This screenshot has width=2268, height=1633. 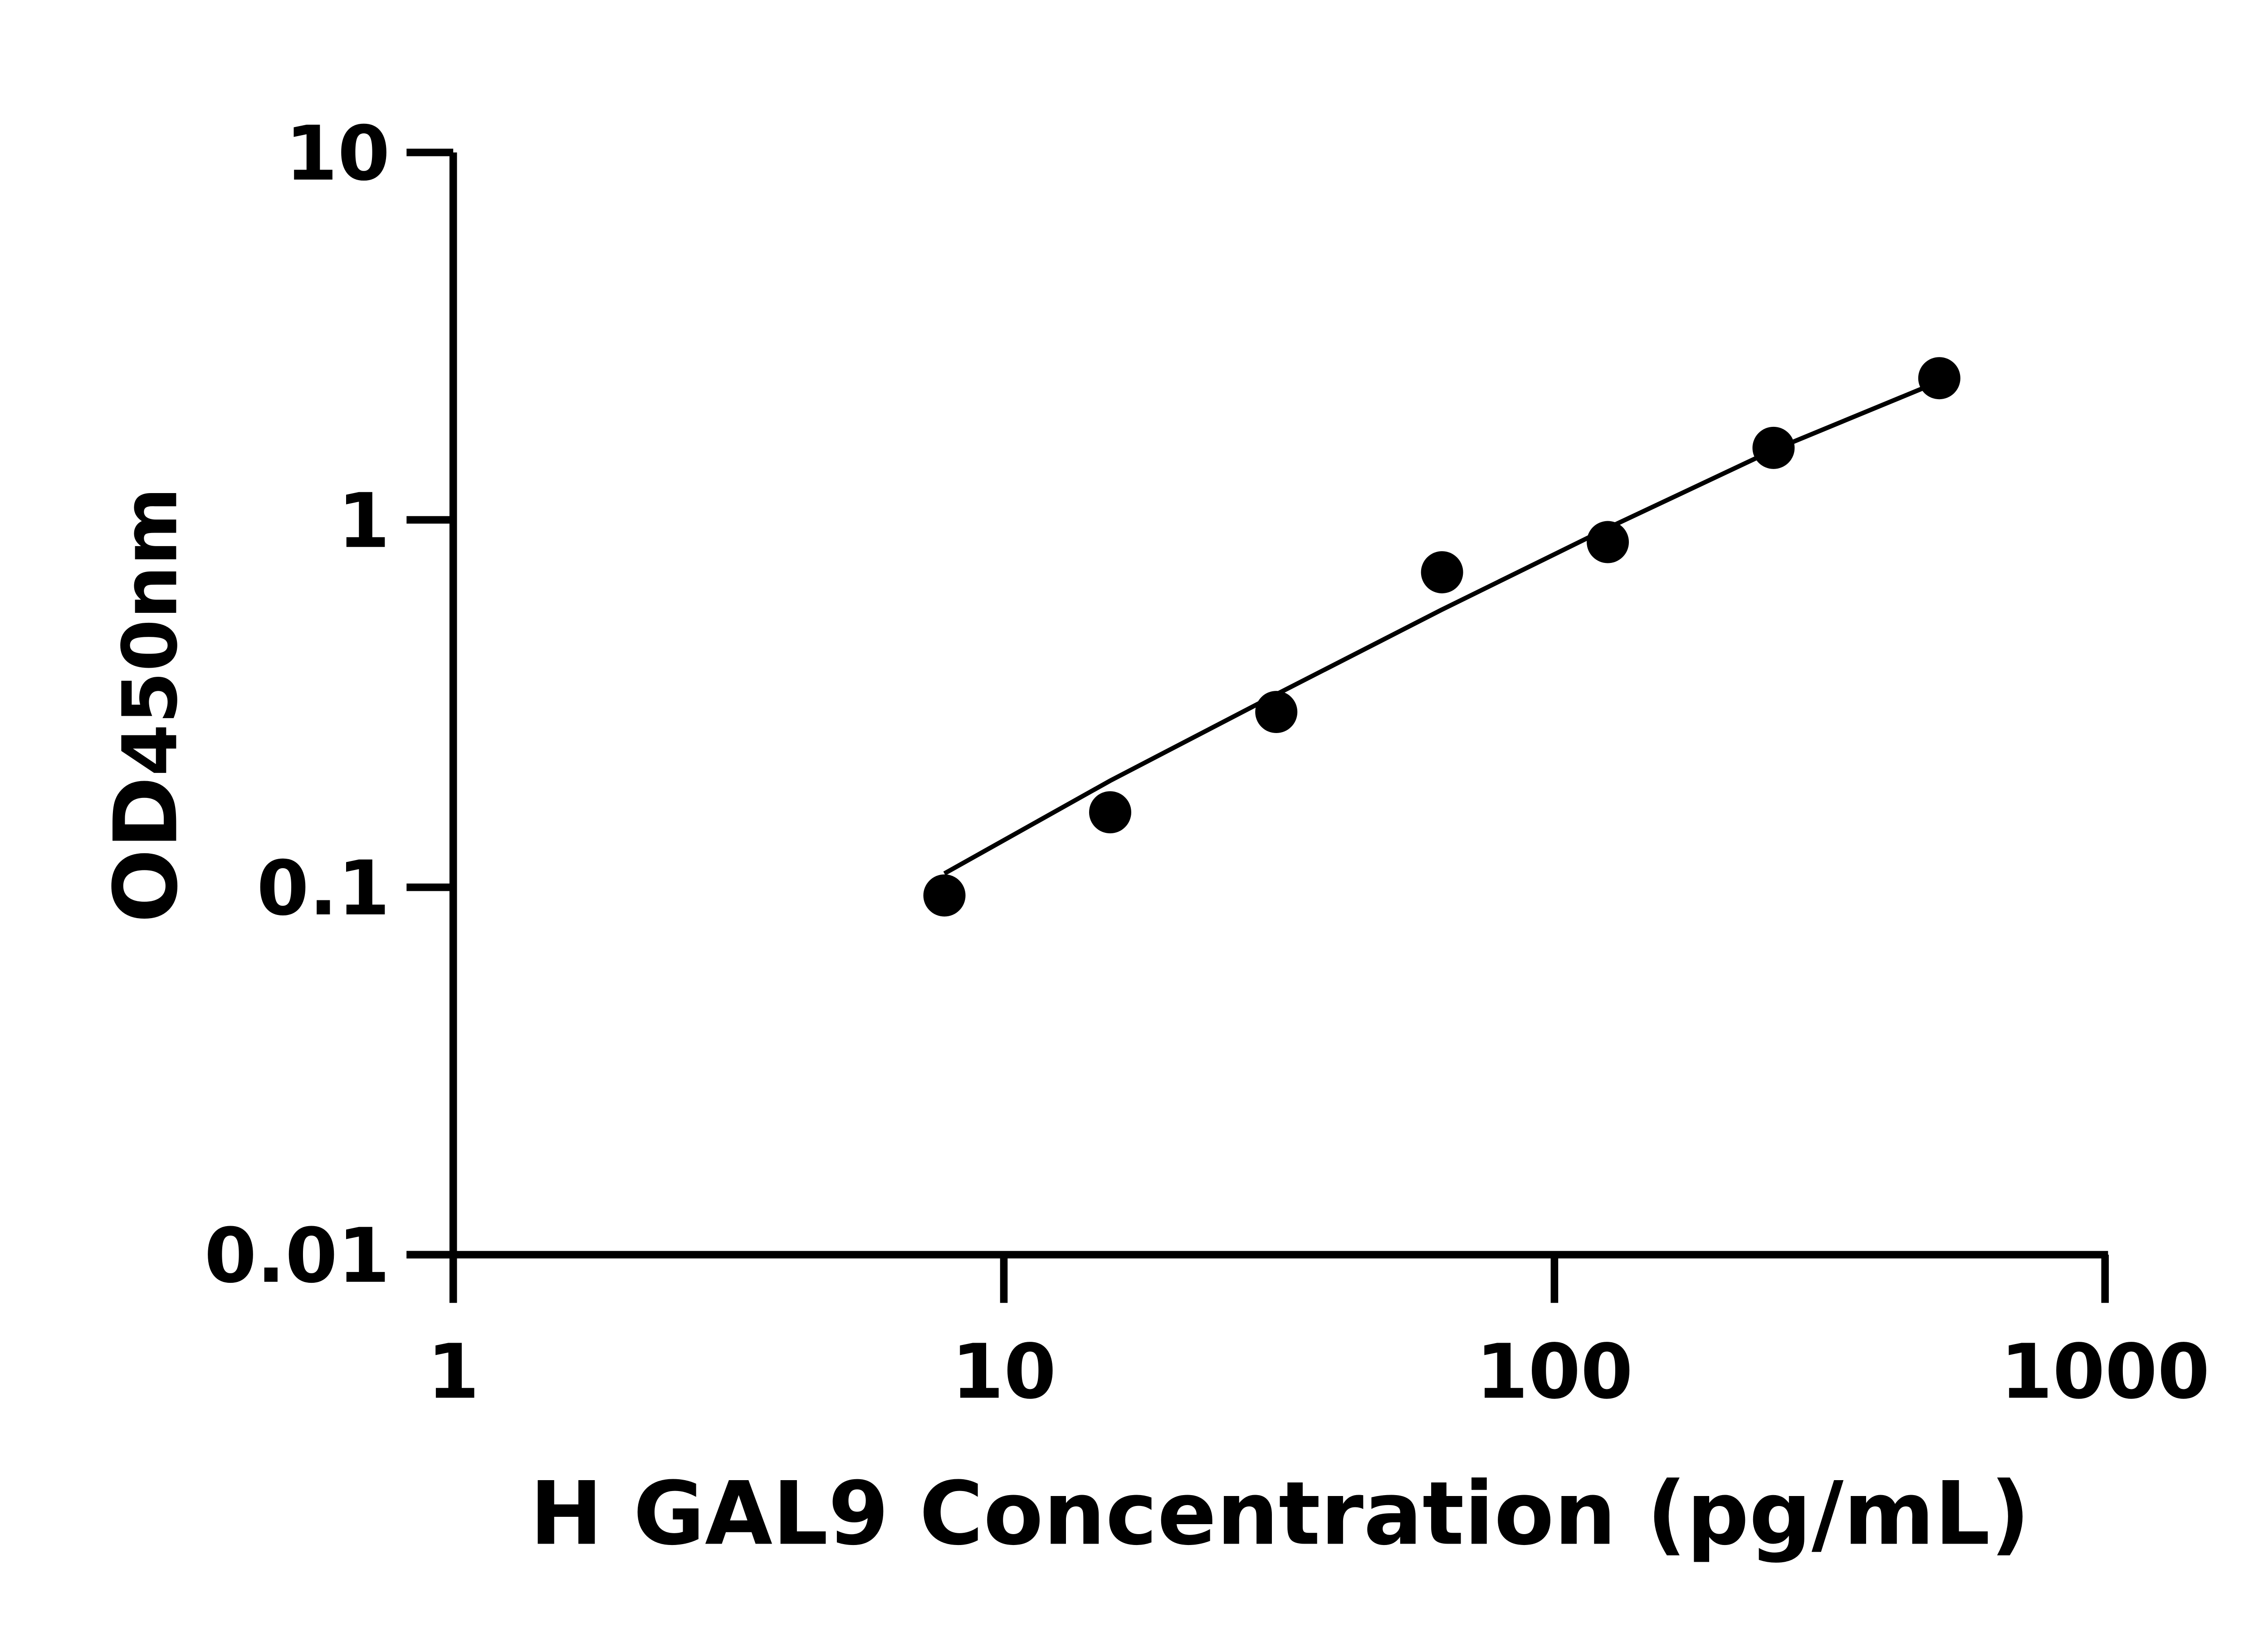 I want to click on y-tick-label: 1, so click(x=364, y=521).